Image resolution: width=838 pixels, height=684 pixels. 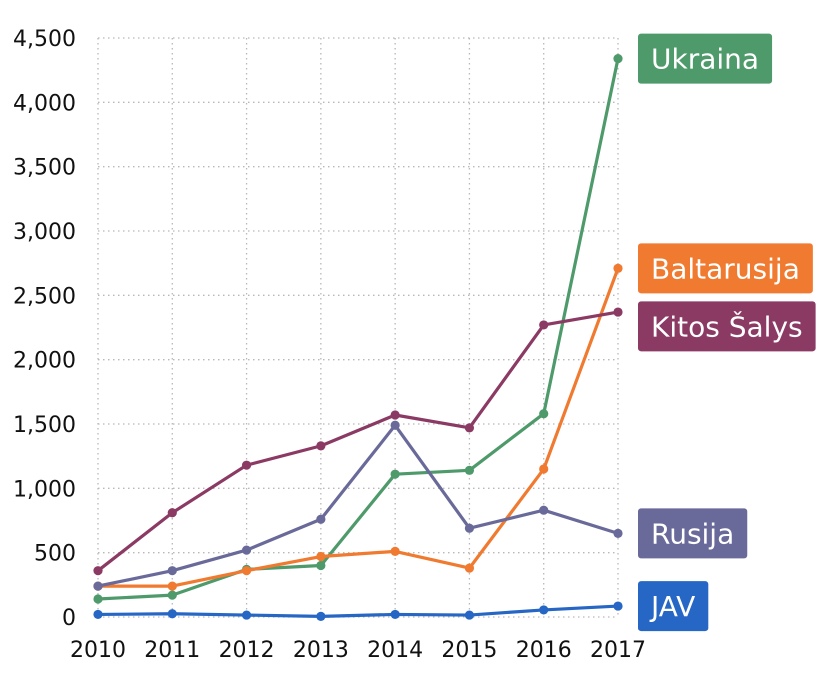 I want to click on x-tick-label: 2011, so click(x=172, y=650).